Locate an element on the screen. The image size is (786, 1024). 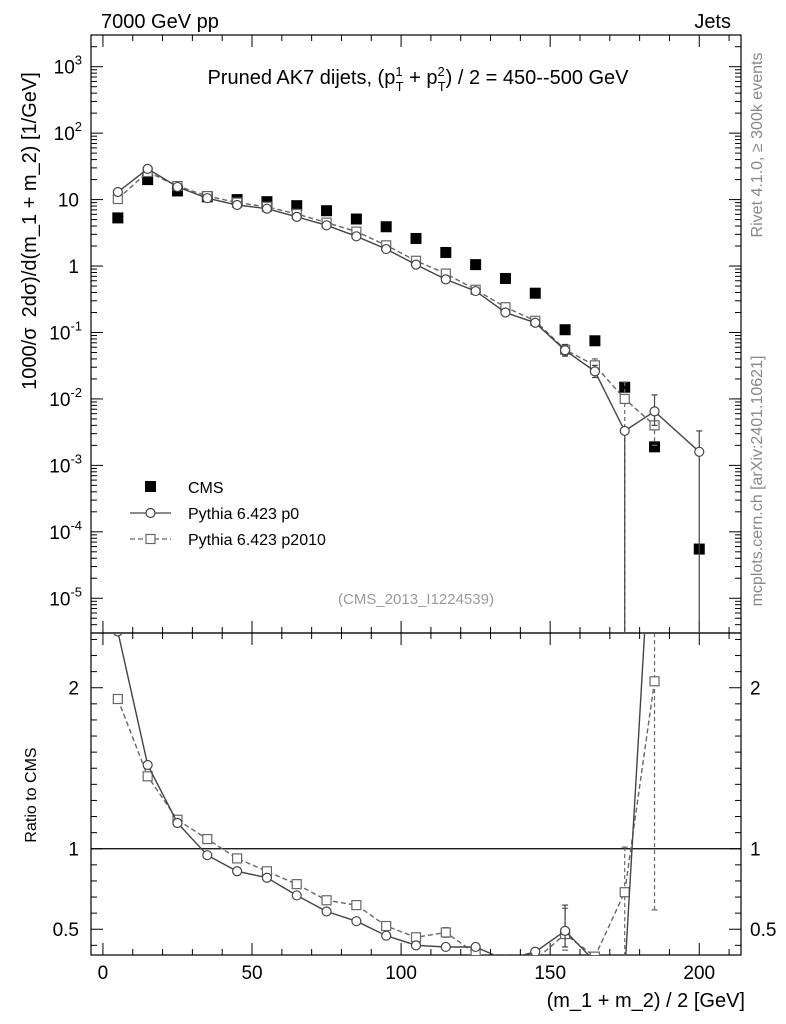
y-tick-label: 10⁻² is located at coordinates (65, 398).